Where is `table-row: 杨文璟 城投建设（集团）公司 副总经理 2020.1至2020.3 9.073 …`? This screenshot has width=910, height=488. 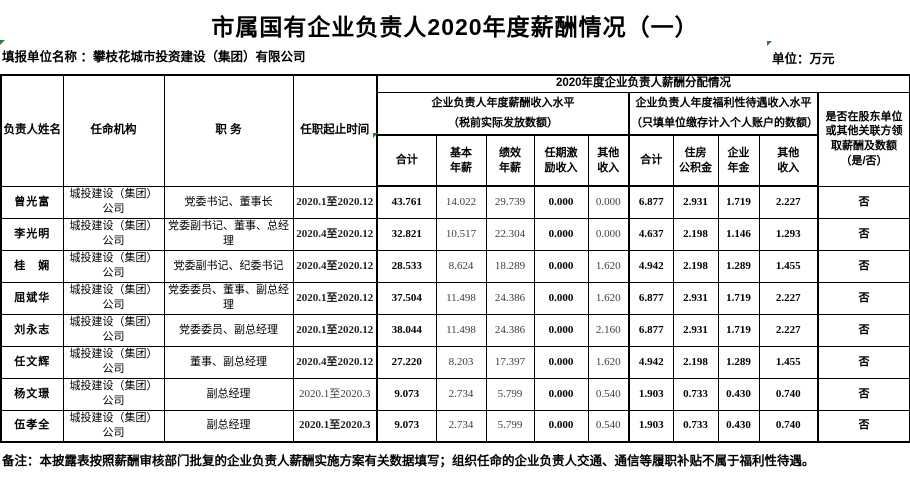 table-row: 杨文璟 城投建设（集团）公司 副总经理 2020.1至2020.3 9.073 … is located at coordinates (455, 394).